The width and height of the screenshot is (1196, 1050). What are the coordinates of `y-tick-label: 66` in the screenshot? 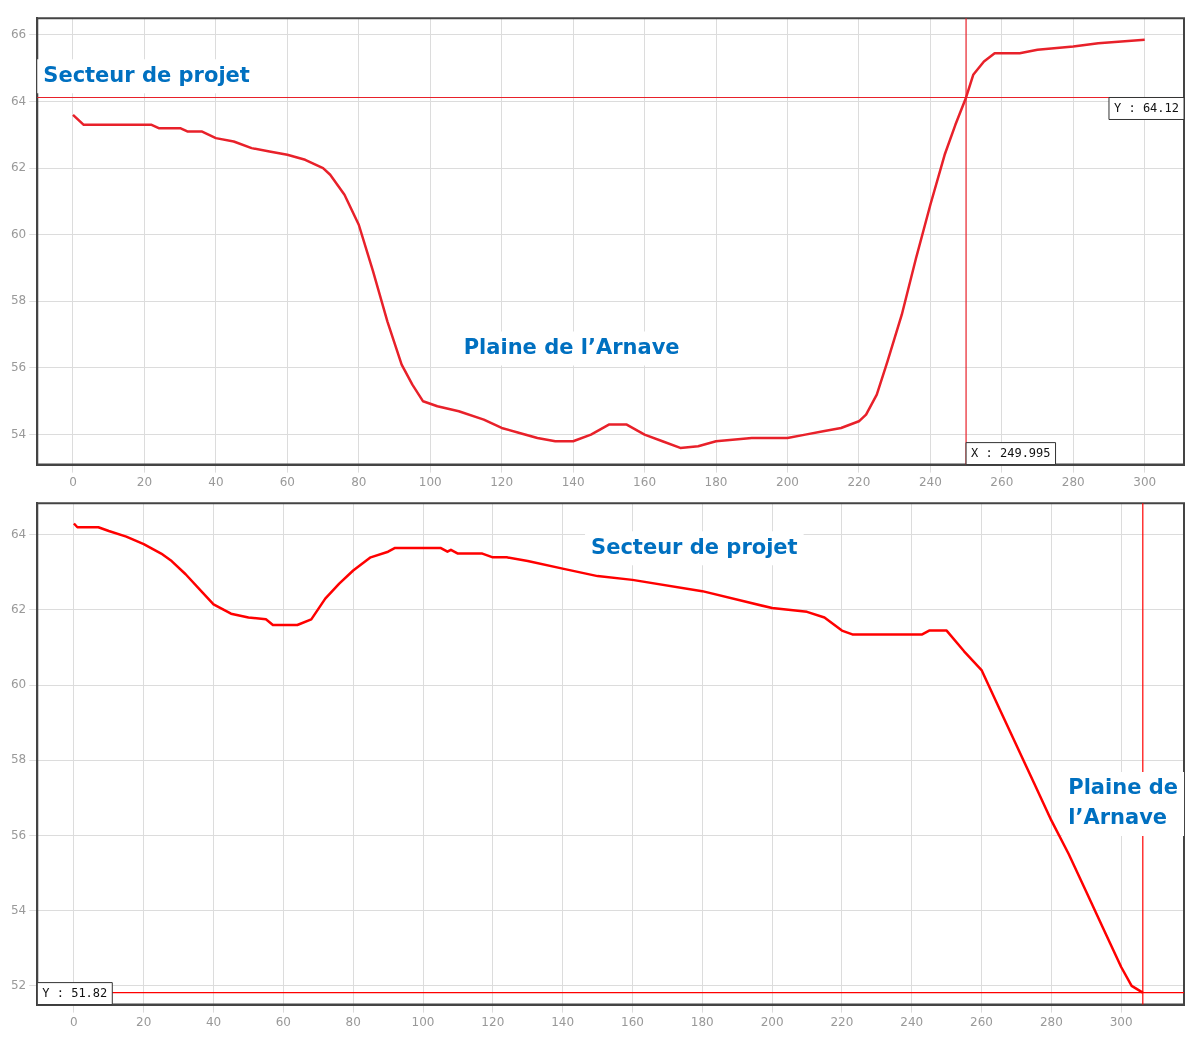 It's located at (18, 33).